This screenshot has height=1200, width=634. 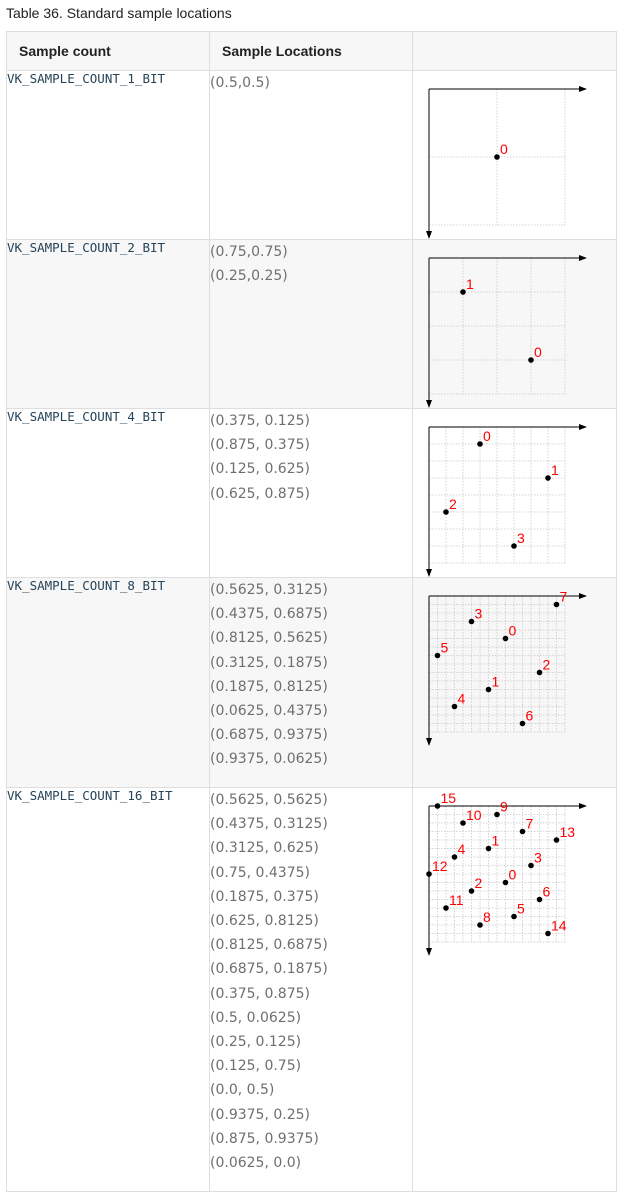 I want to click on sample-count-cell: VK_SAMPLE_COUNT_1_BIT, so click(x=108, y=155).